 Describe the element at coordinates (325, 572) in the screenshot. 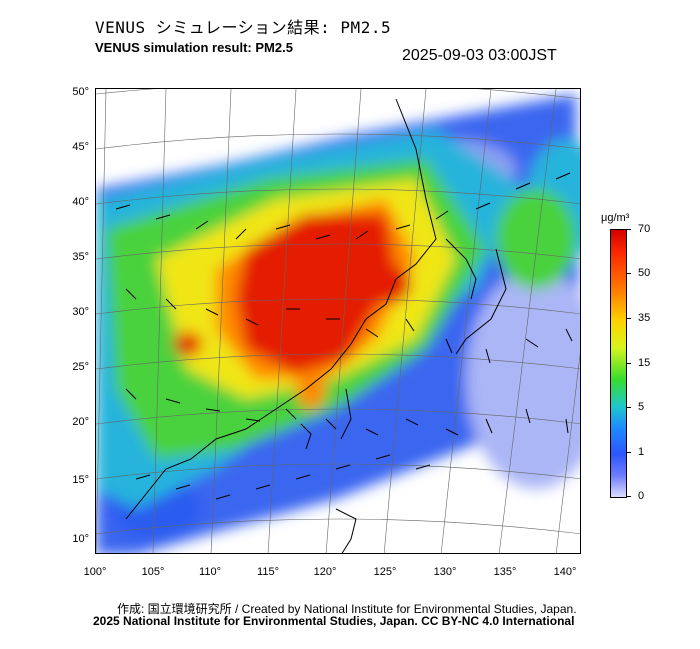

I see `lon-label-120: 120°` at that location.